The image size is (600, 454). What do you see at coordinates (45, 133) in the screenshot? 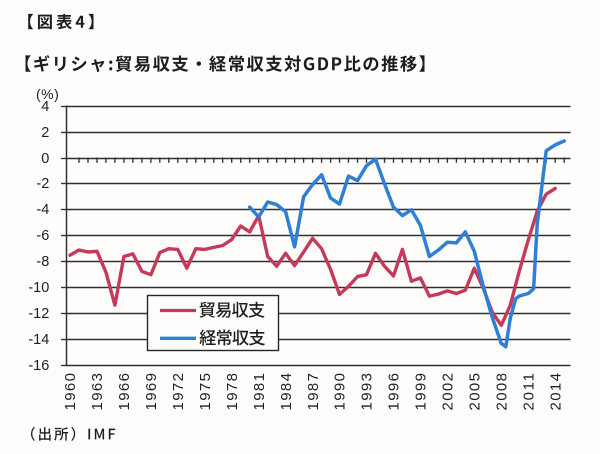
I see `svg-text: 2` at bounding box center [45, 133].